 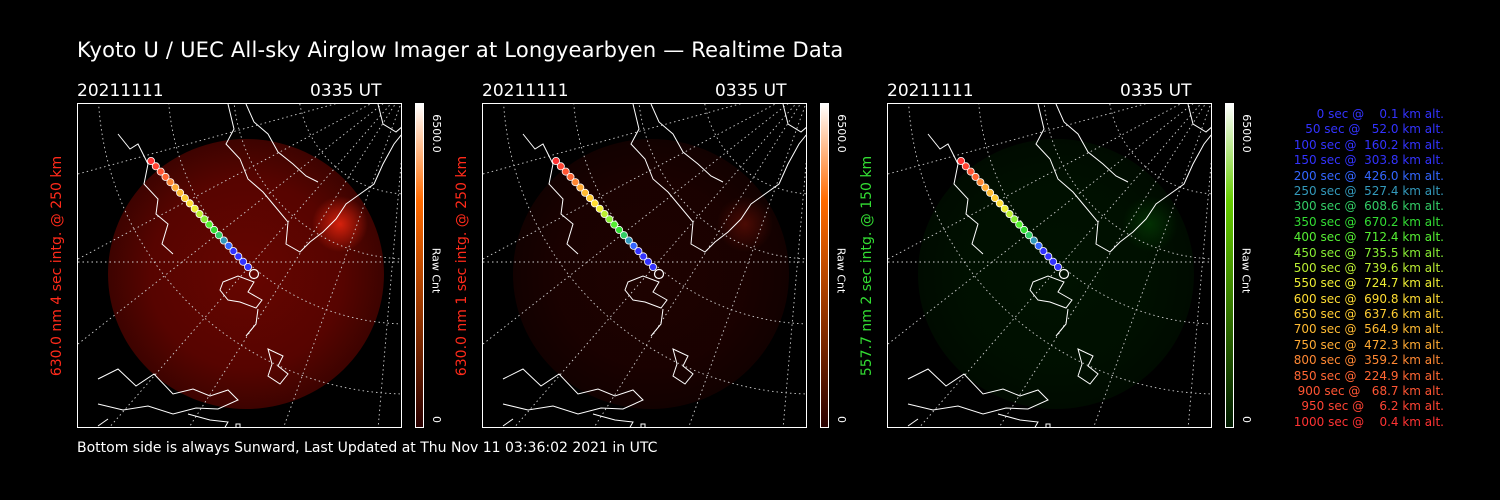 What do you see at coordinates (1366, 237) in the screenshot?
I see `legend-row: 400 sec @ 712.4 km alt.` at bounding box center [1366, 237].